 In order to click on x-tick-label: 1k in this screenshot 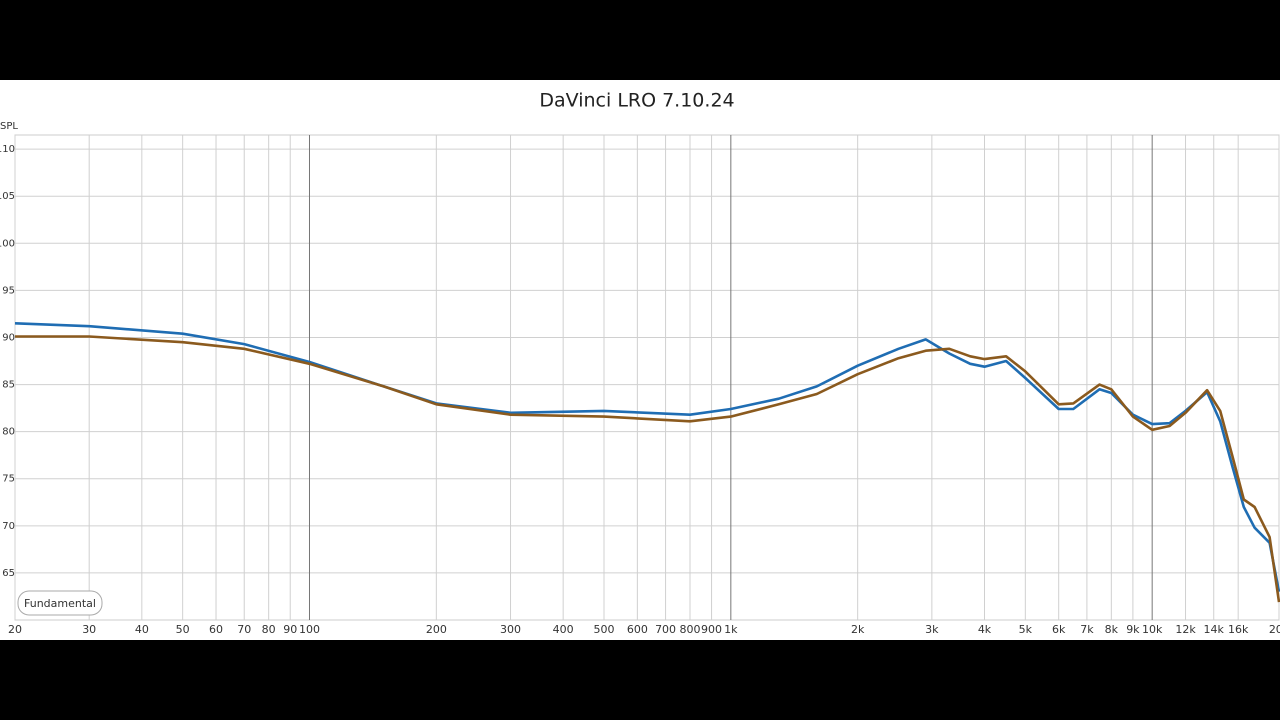, I will do `click(731, 629)`.